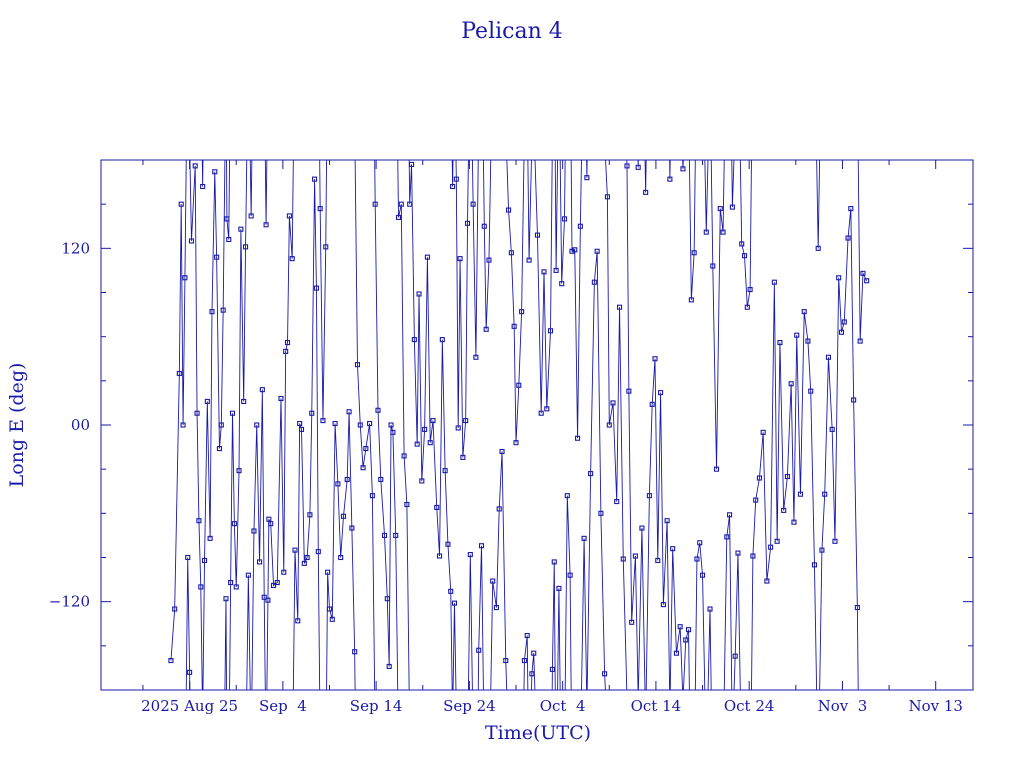  Describe the element at coordinates (512, 31) in the screenshot. I see `chart-title: Pelican 4` at that location.